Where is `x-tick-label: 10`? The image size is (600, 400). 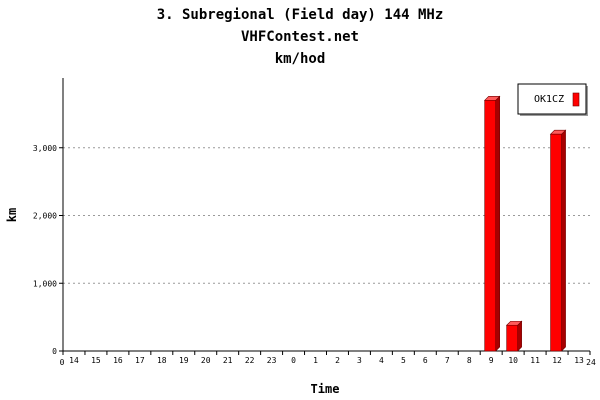
x-tick-label: 10 is located at coordinates (513, 360).